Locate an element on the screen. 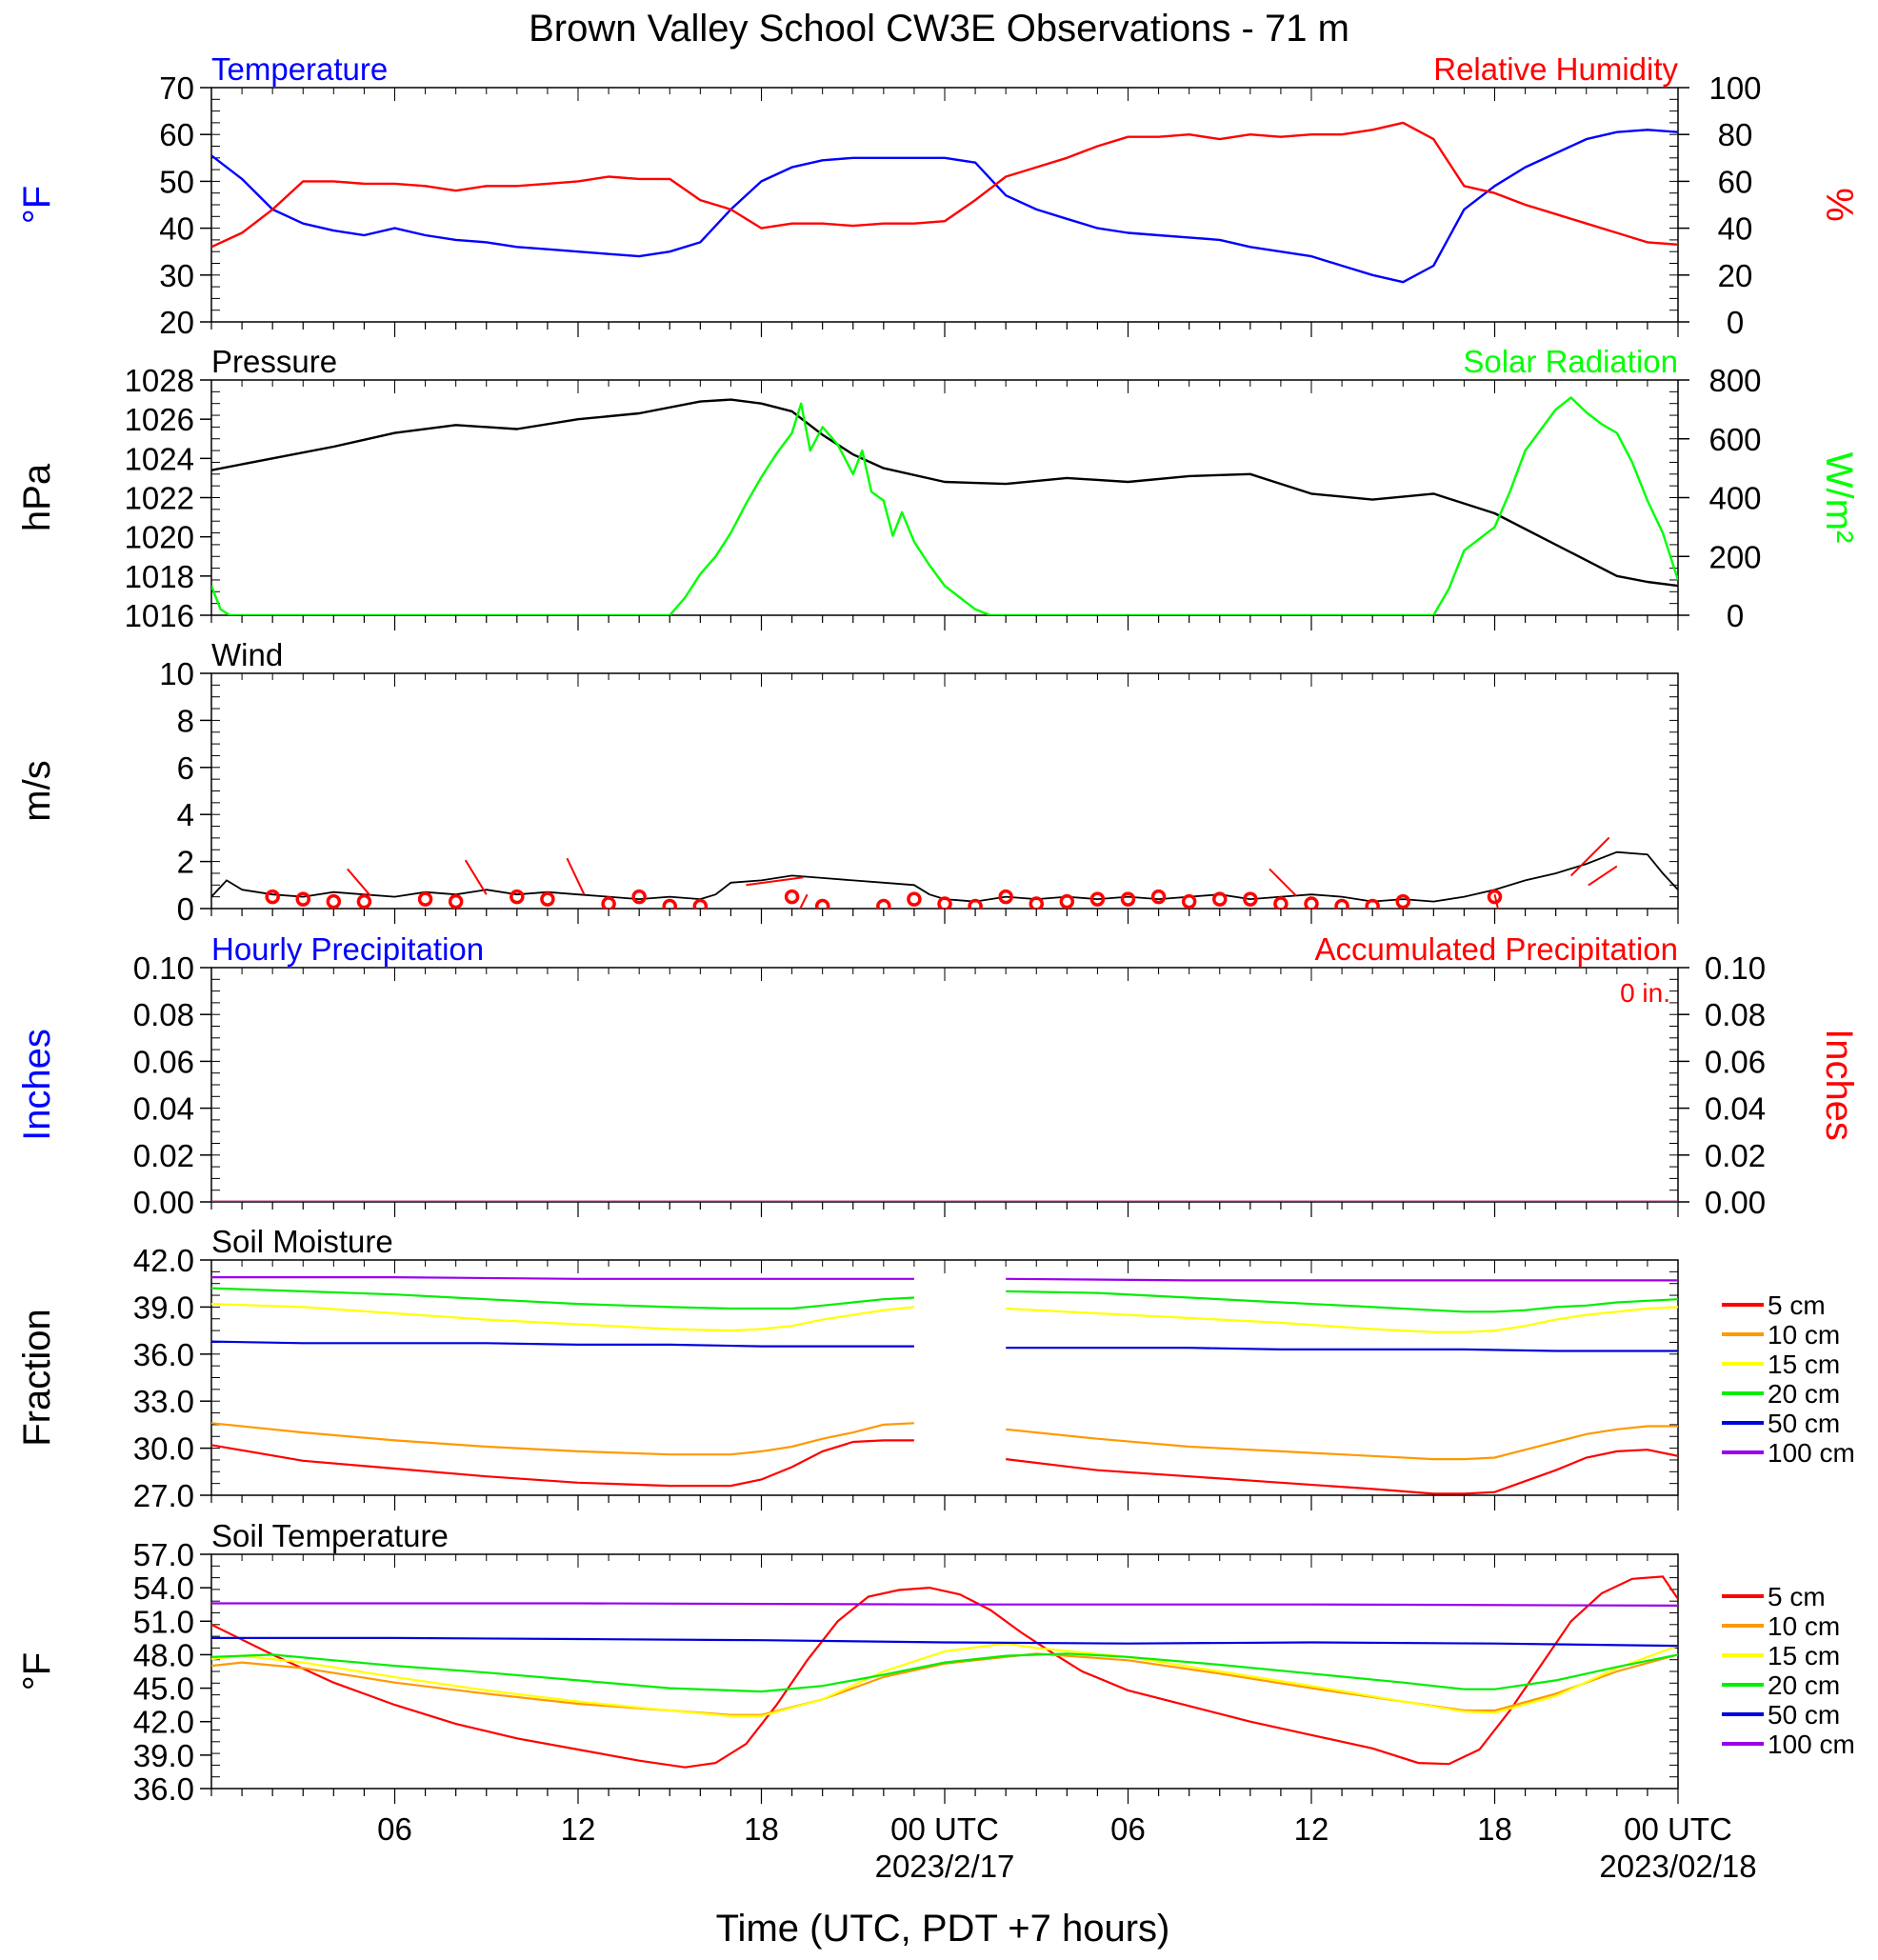 The image size is (1878, 1960). y-tick-label: 30.0 is located at coordinates (163, 1449).